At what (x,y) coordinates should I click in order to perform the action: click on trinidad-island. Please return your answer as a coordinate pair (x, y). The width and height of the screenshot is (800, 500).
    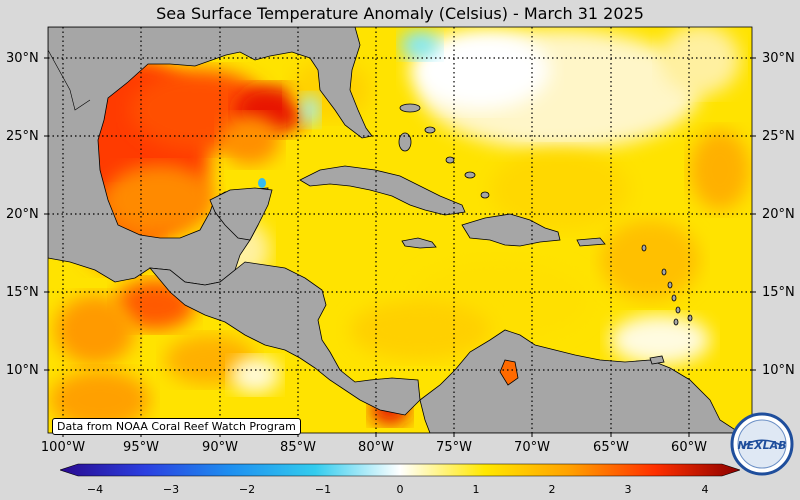
    Looking at the image, I should click on (657, 360).